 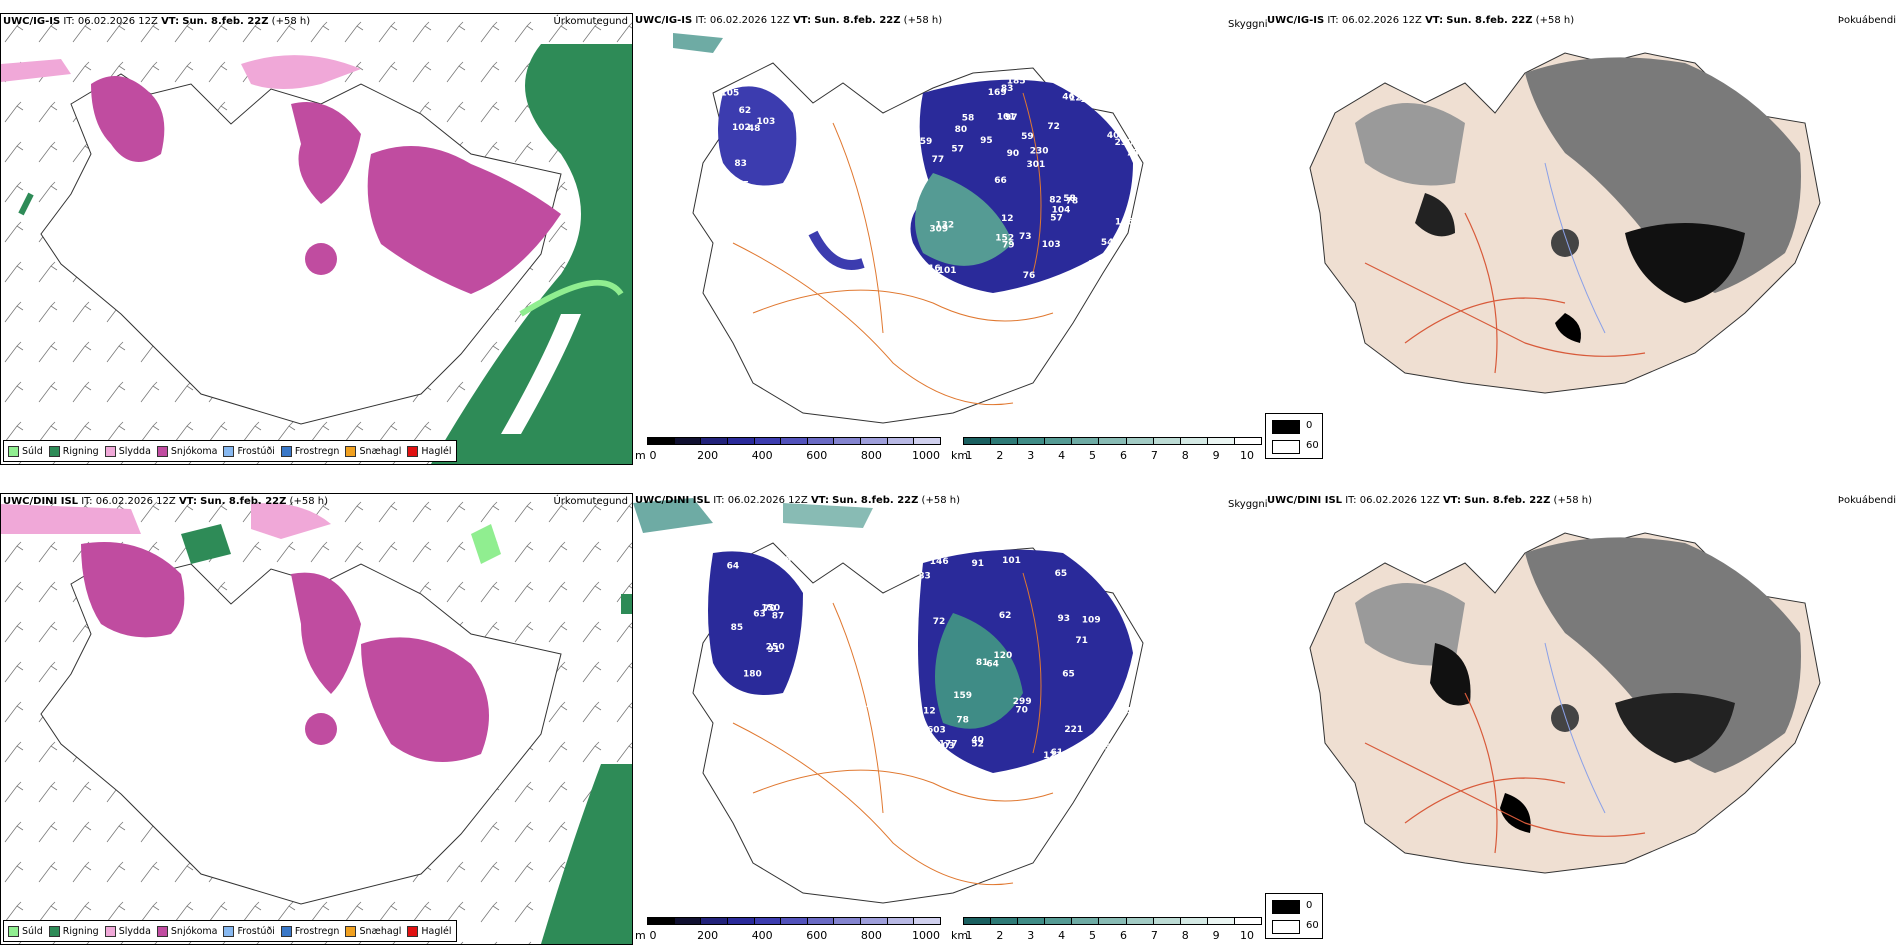 I want to click on cloud-base-value: 112, so click(x=926, y=711).